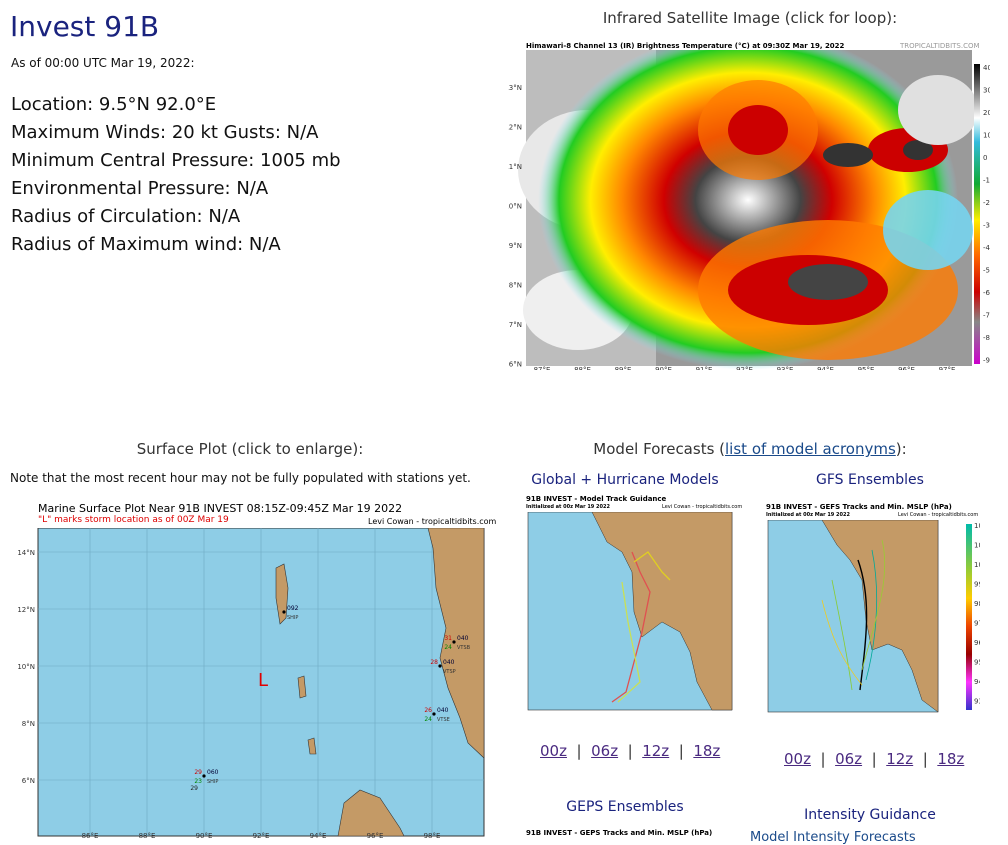  I want to click on satellite-lon-tick: 91°E, so click(704, 368).